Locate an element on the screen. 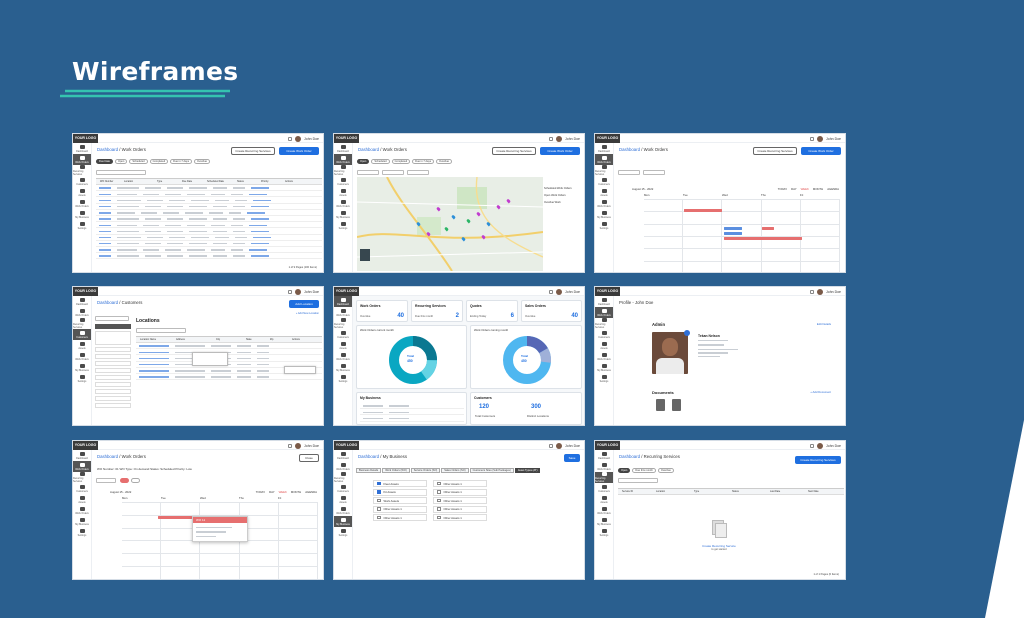  add-new-location-link: + Add New Location is located at coordinates (307, 313).